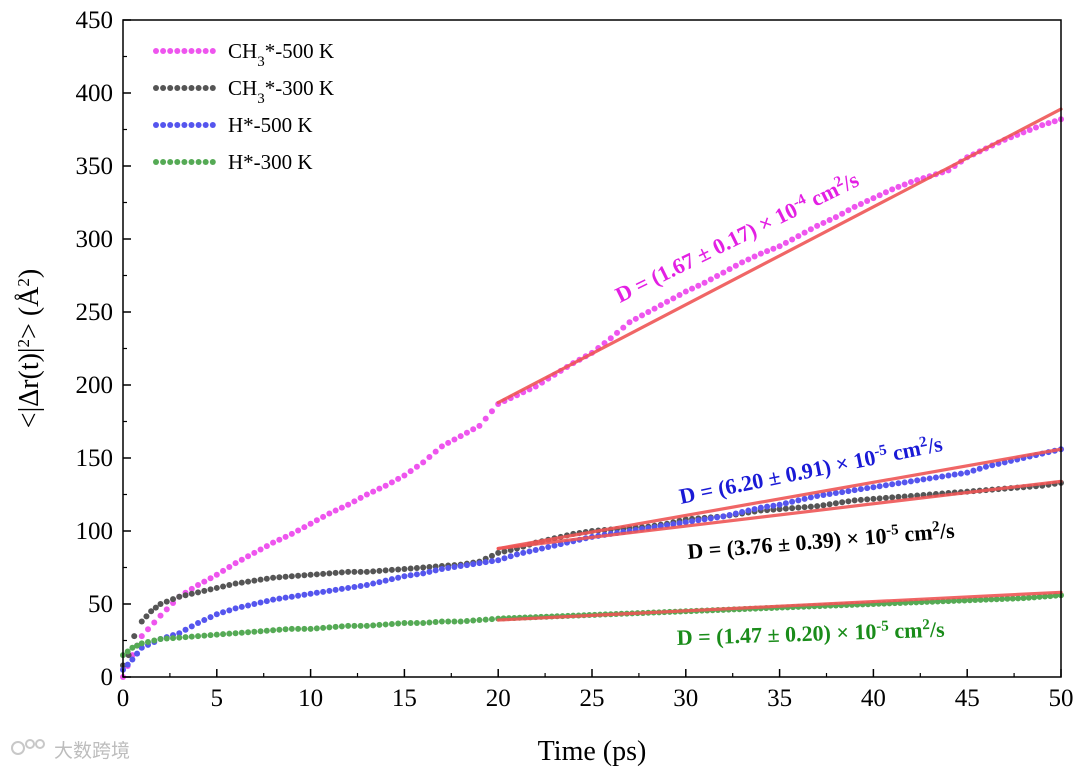 This screenshot has width=1080, height=773. What do you see at coordinates (967, 698) in the screenshot?
I see `x-tick-label: 45` at bounding box center [967, 698].